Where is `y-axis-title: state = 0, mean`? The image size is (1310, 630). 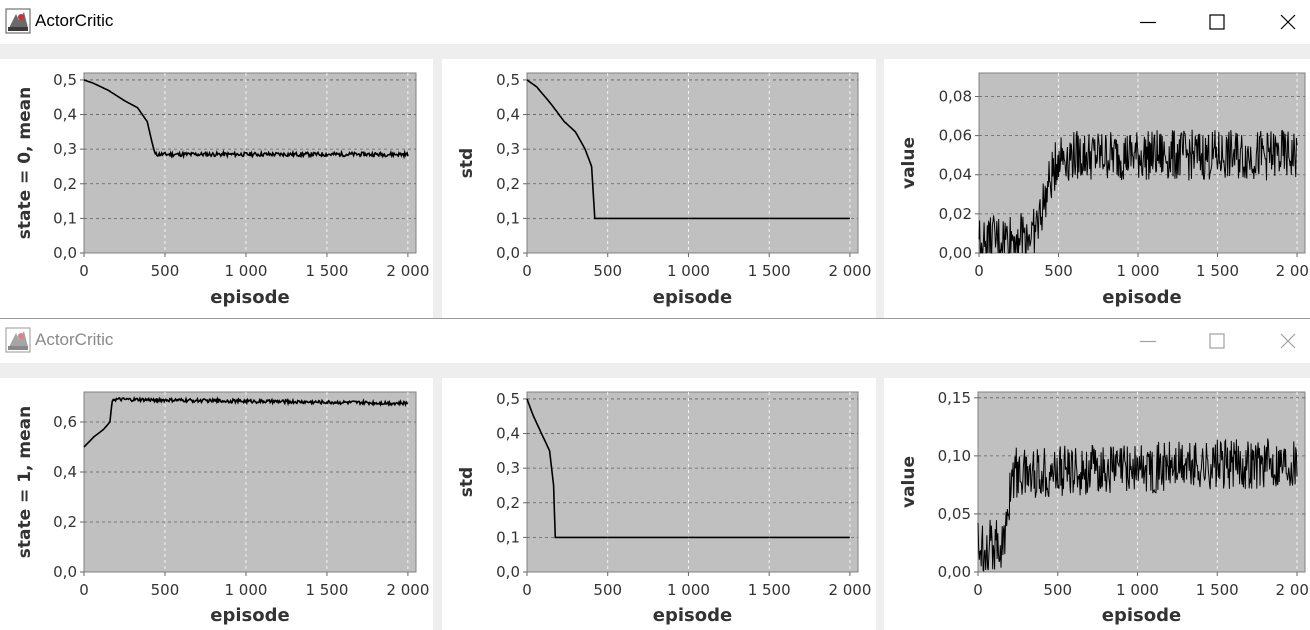 y-axis-title: state = 0, mean is located at coordinates (25, 163).